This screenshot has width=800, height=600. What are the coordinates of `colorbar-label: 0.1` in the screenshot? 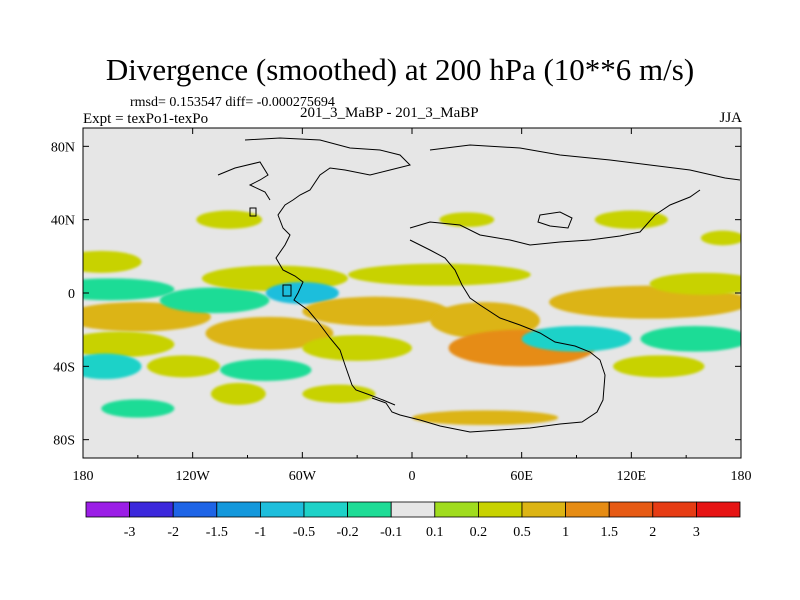 It's located at (435, 532).